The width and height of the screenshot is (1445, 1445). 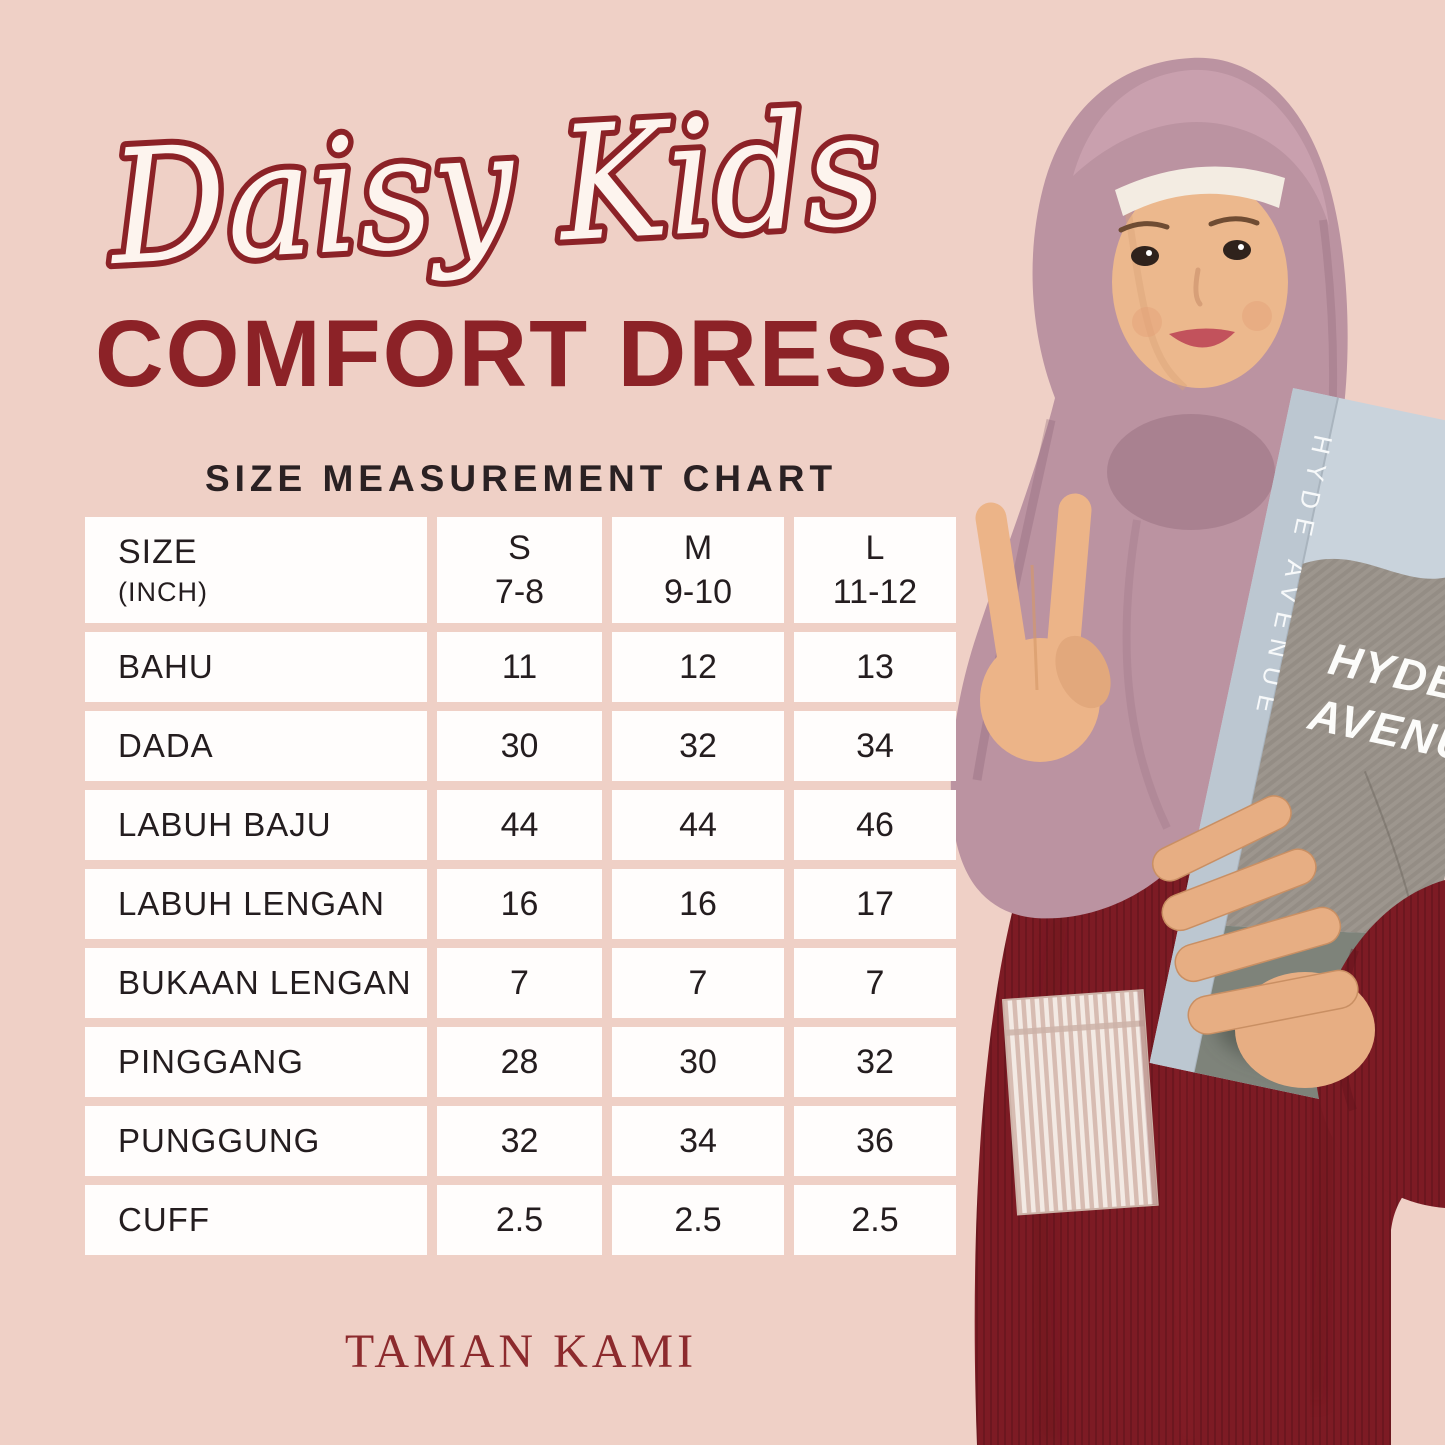 What do you see at coordinates (521, 478) in the screenshot?
I see `section-heading: SIZE MEASUREMENT CHART` at bounding box center [521, 478].